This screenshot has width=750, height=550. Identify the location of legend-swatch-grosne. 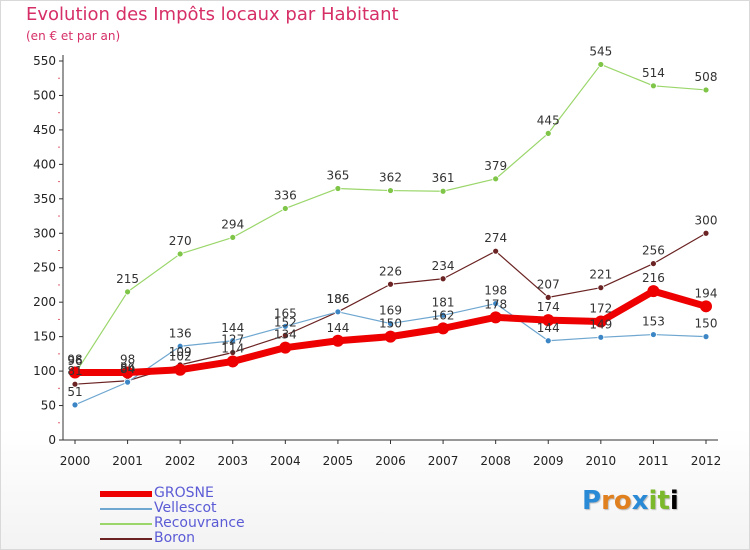
(126, 494).